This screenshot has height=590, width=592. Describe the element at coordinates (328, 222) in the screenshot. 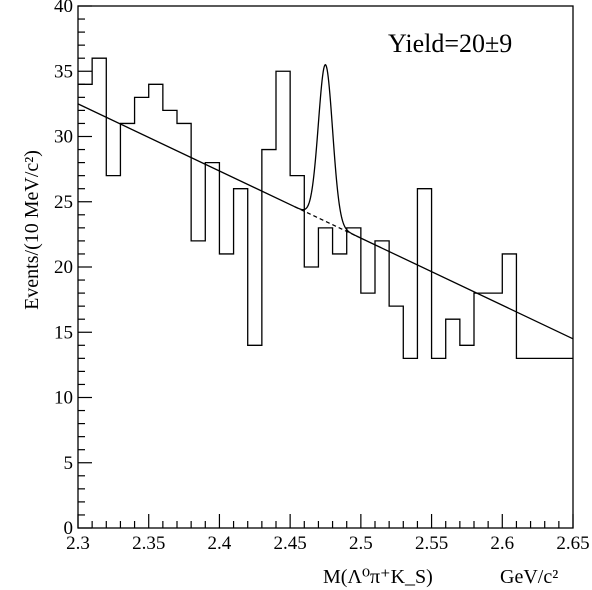

I see `fit-background-line-dashed` at that location.